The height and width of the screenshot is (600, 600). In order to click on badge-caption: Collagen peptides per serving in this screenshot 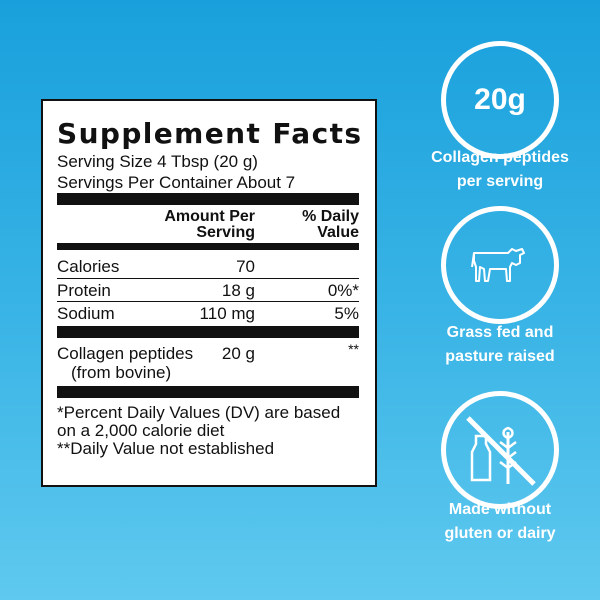, I will do `click(500, 169)`.